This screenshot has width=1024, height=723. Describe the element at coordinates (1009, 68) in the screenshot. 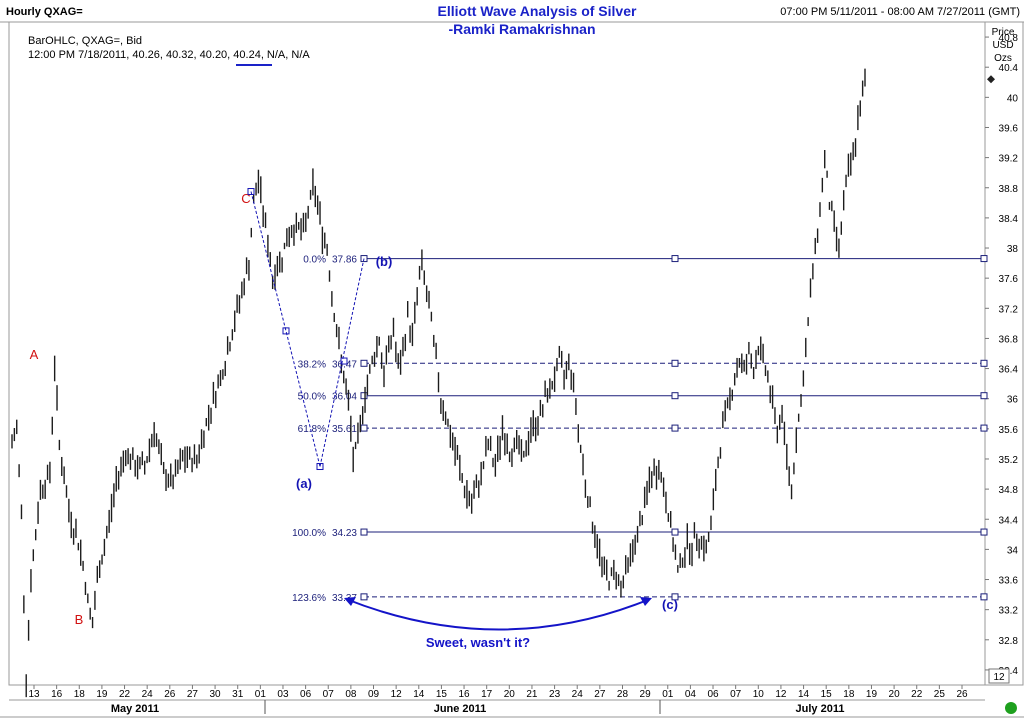

I see `y-tick-label: 40.4` at that location.